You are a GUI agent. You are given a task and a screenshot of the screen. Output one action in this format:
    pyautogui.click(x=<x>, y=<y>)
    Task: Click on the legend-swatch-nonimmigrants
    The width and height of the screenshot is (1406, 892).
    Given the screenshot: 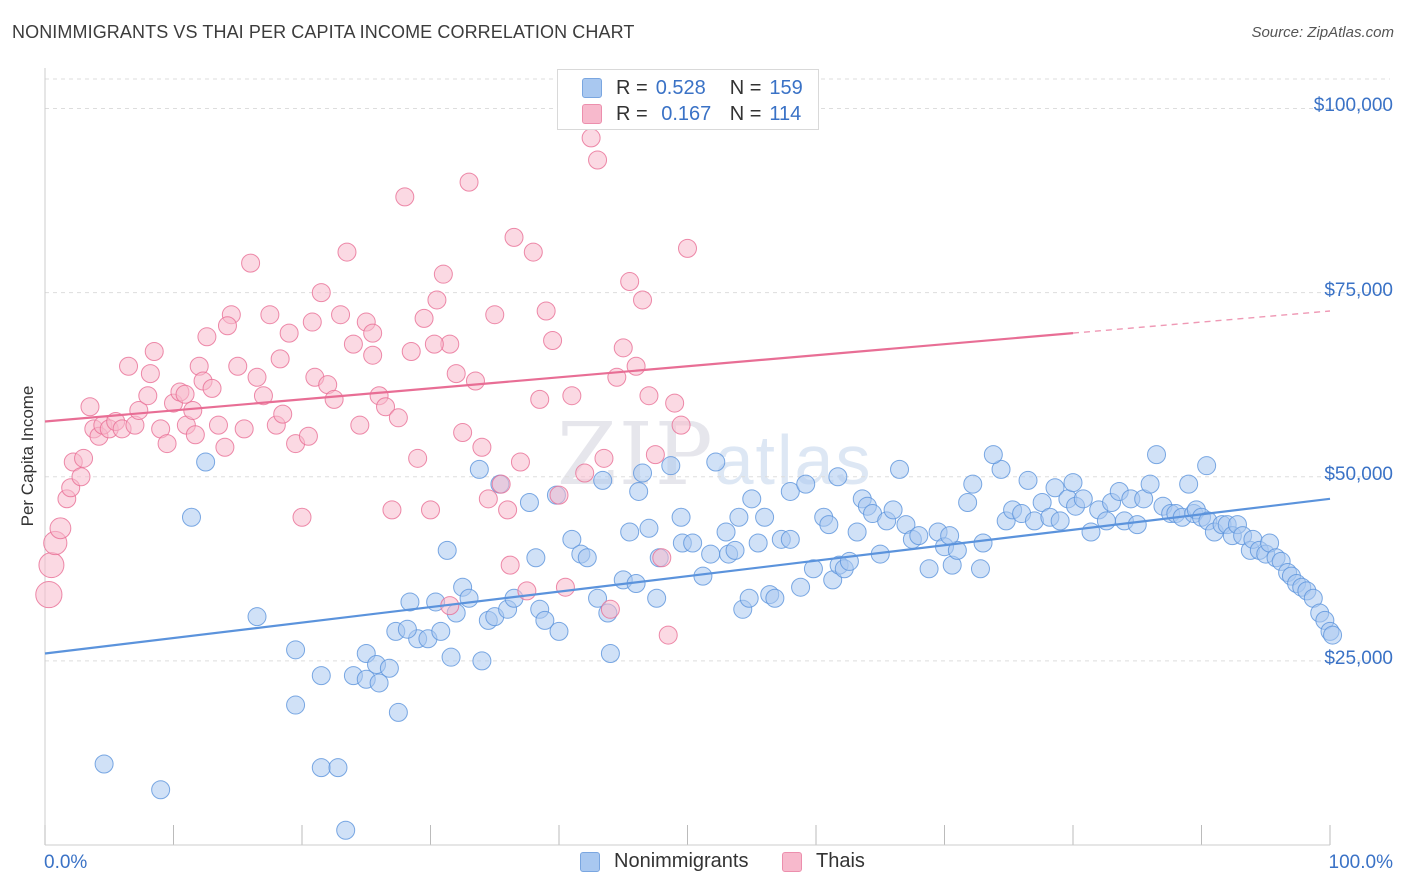 What is the action you would take?
    pyautogui.click(x=592, y=88)
    